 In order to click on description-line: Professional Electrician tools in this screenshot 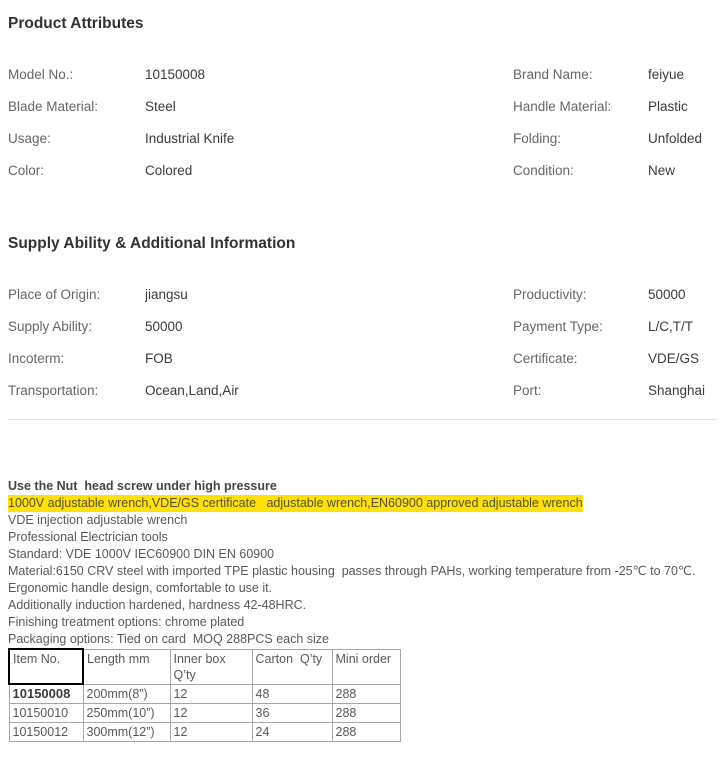, I will do `click(88, 537)`.